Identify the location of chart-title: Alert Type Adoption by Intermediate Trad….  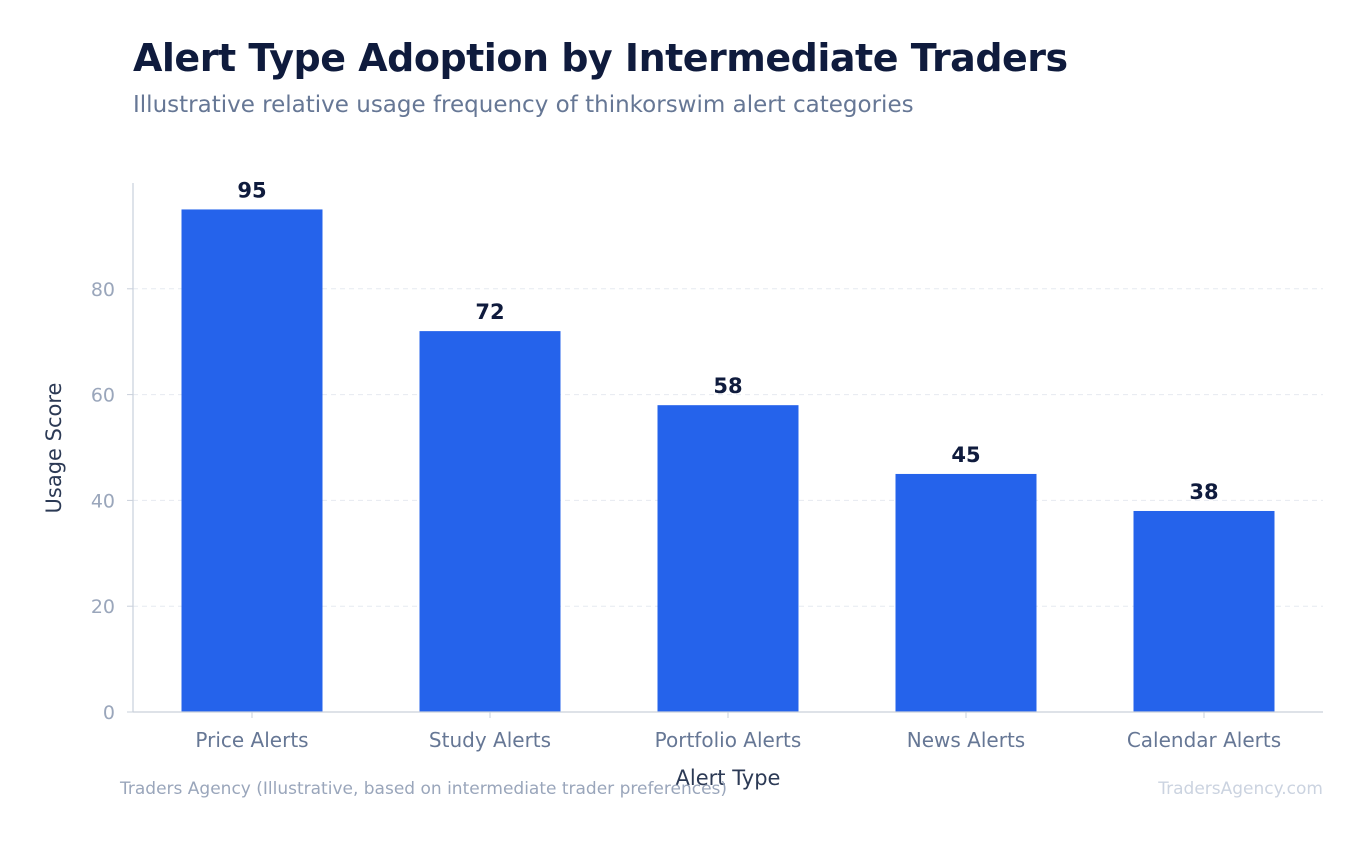
(600, 58).